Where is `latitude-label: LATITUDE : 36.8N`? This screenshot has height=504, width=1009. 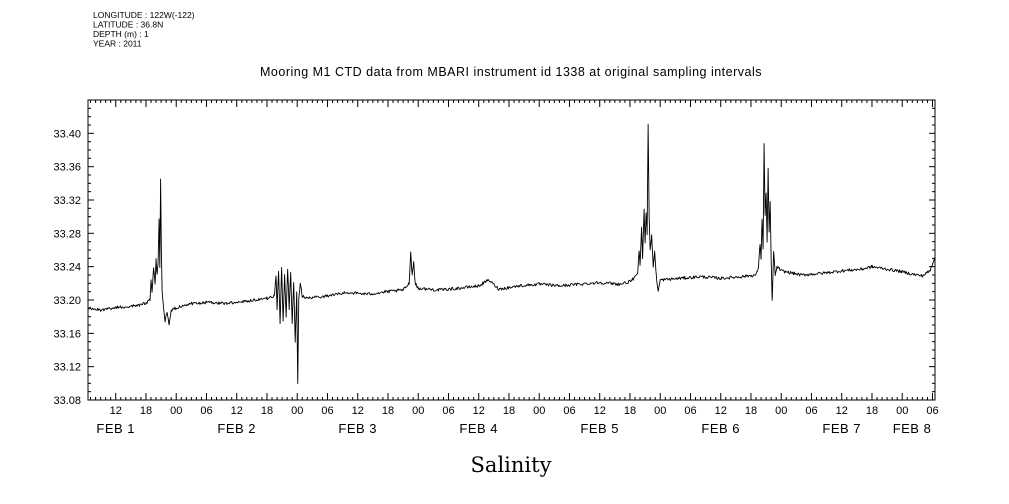
latitude-label: LATITUDE : 36.8N is located at coordinates (128, 25).